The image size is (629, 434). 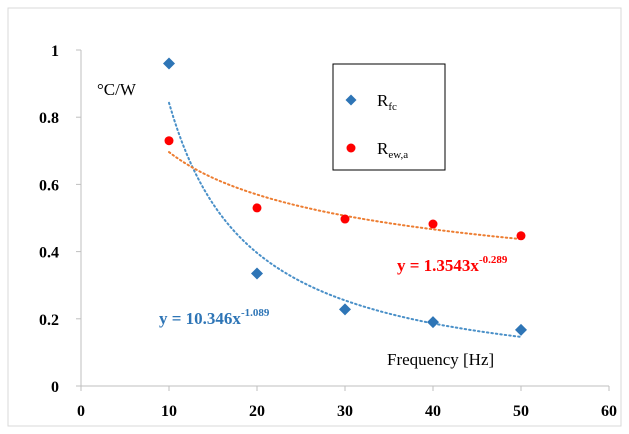 I want to click on x-tick-label: 40, so click(x=433, y=411).